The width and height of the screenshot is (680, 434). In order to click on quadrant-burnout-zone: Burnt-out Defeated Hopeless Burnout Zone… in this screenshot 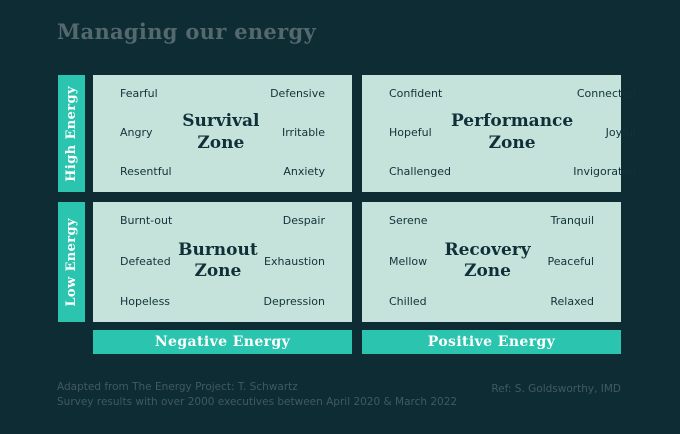, I will do `click(222, 262)`.